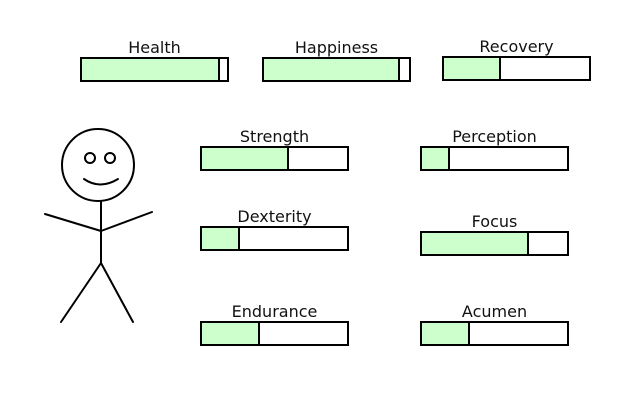  Describe the element at coordinates (274, 216) in the screenshot. I see `stat-dexterity-label: Dexterity` at that location.